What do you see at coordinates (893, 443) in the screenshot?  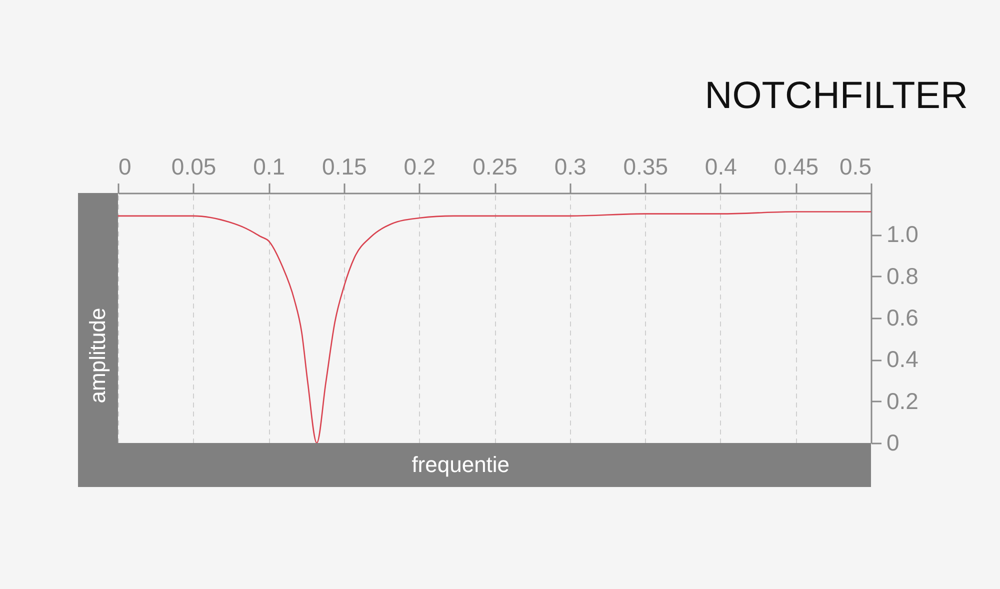 I see `y-tick-label: 0` at bounding box center [893, 443].